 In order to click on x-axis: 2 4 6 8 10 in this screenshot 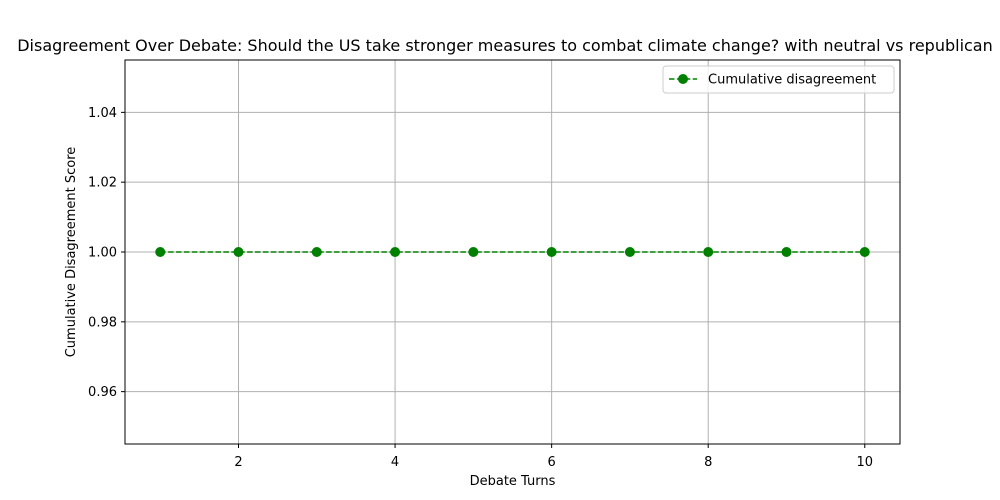, I will do `click(553, 457)`.